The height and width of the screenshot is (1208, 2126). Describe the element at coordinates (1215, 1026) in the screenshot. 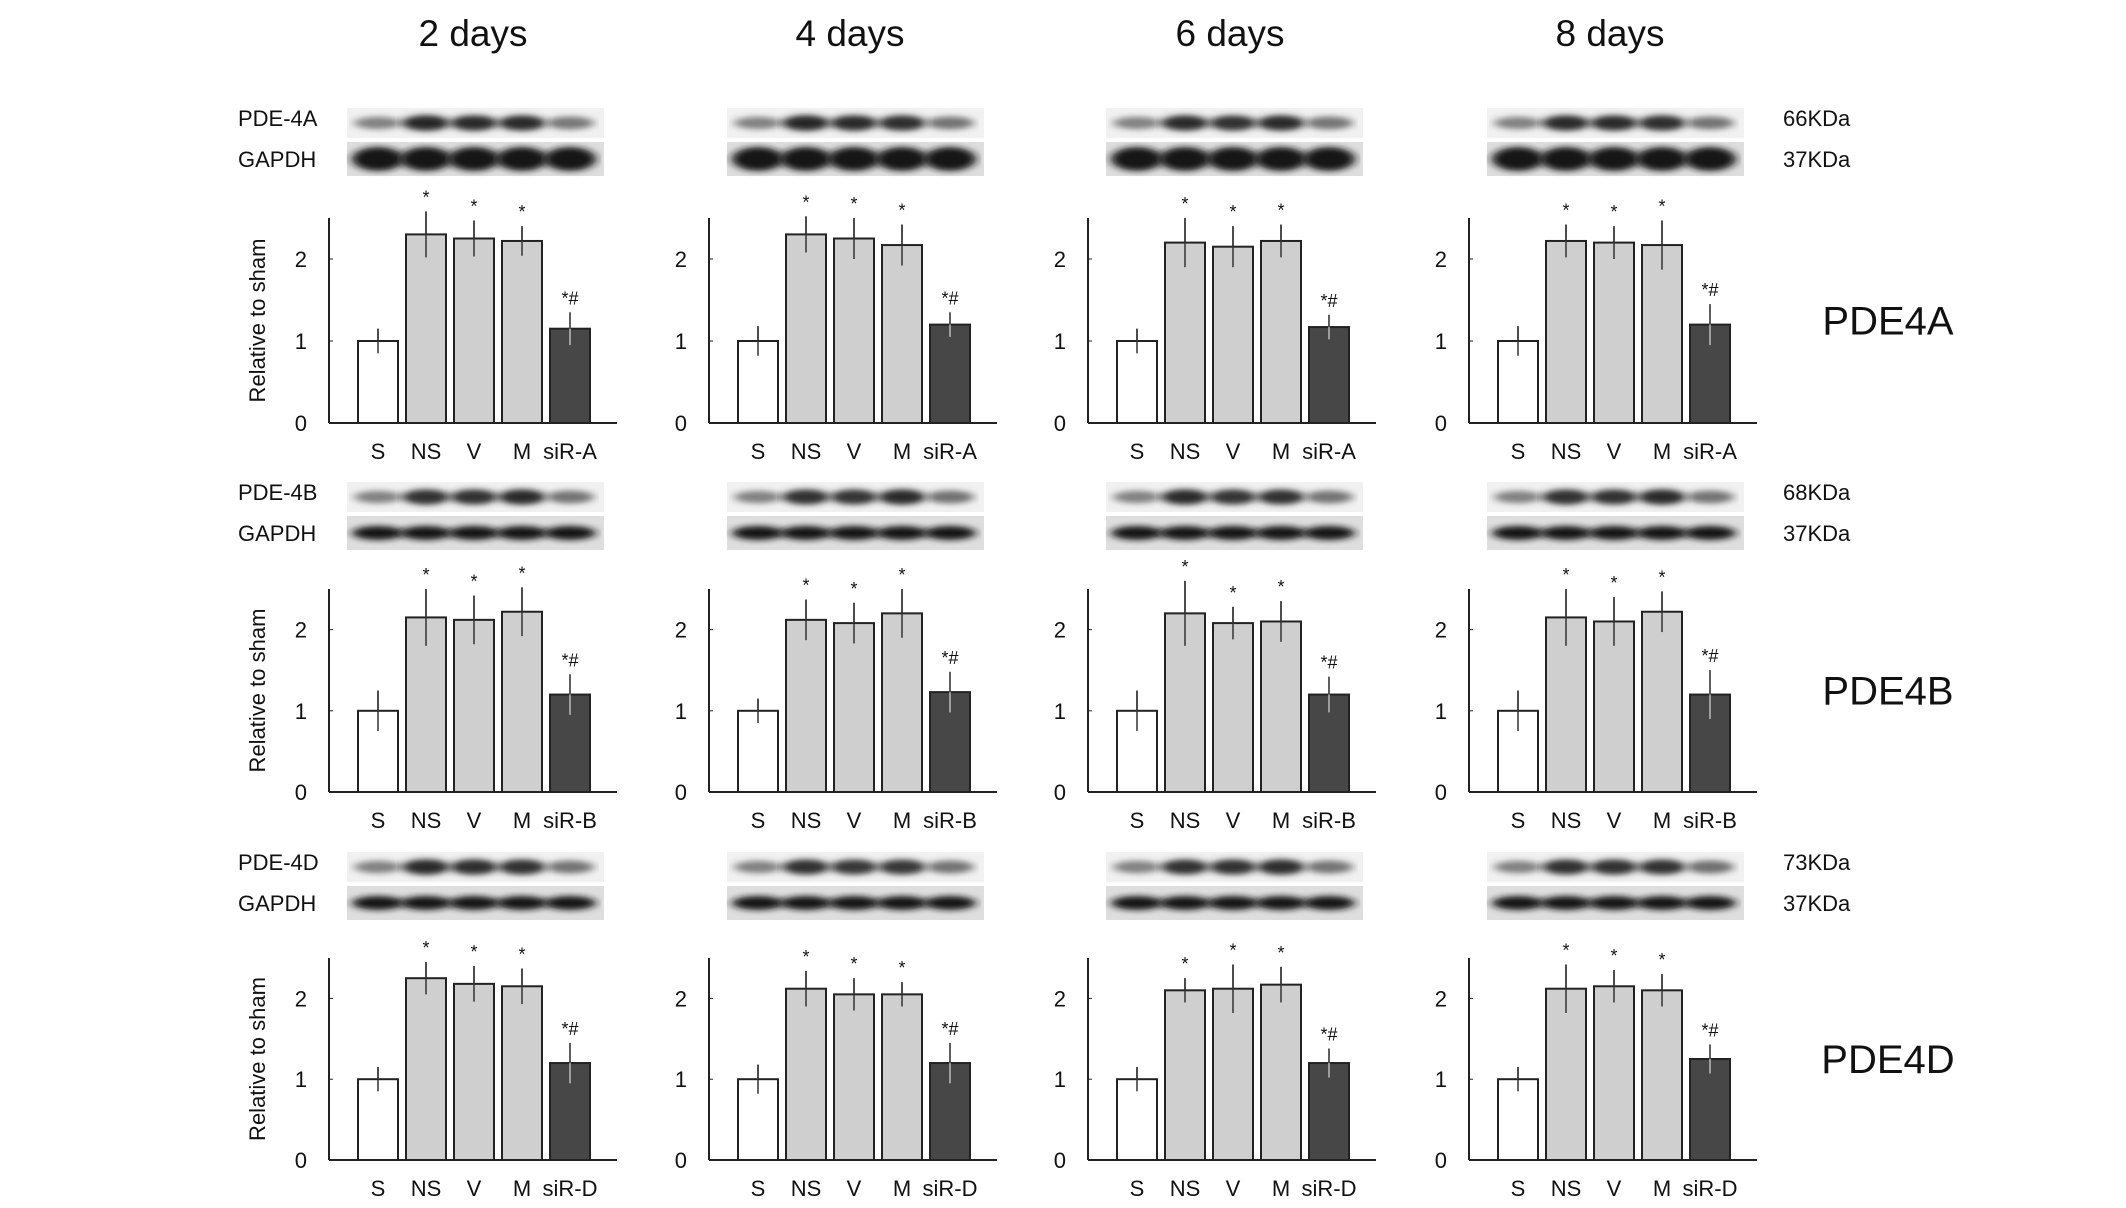

I see `bar-chart-pde4d-6-days: 0 1 2 S * NS * V * M *# siR-D` at that location.